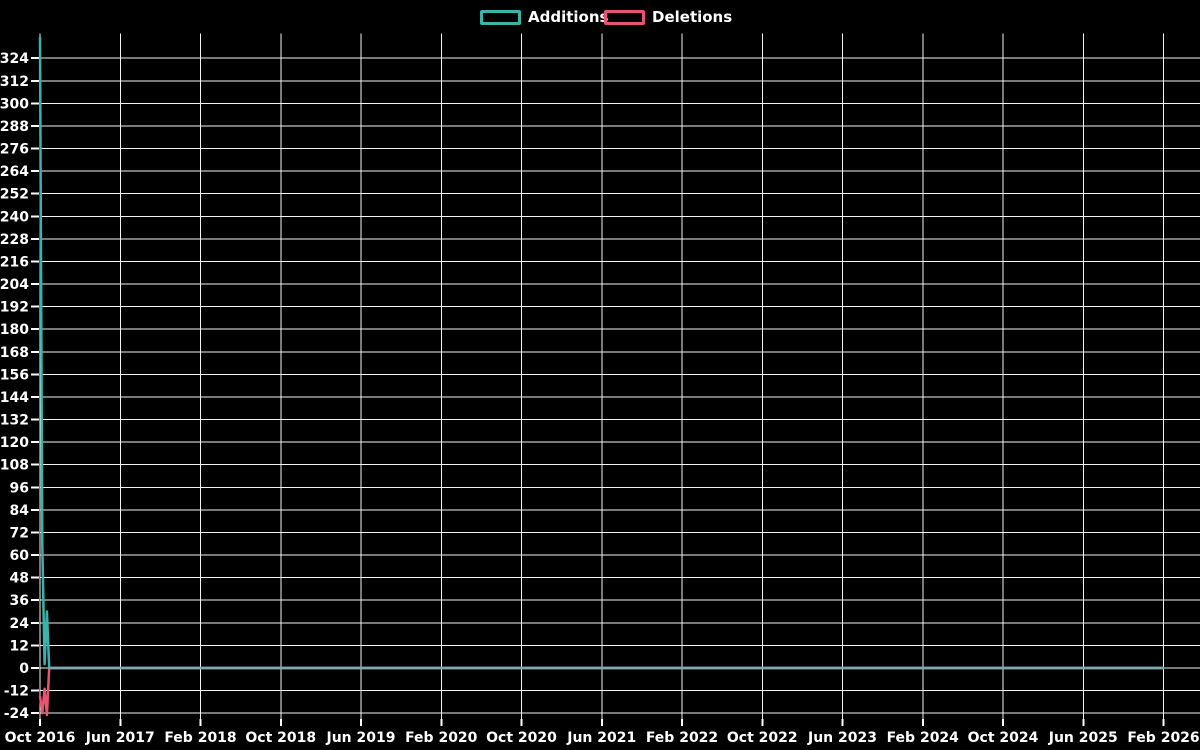 The width and height of the screenshot is (1200, 750). What do you see at coordinates (14, 150) in the screenshot?
I see `y-tick-label: 276` at bounding box center [14, 150].